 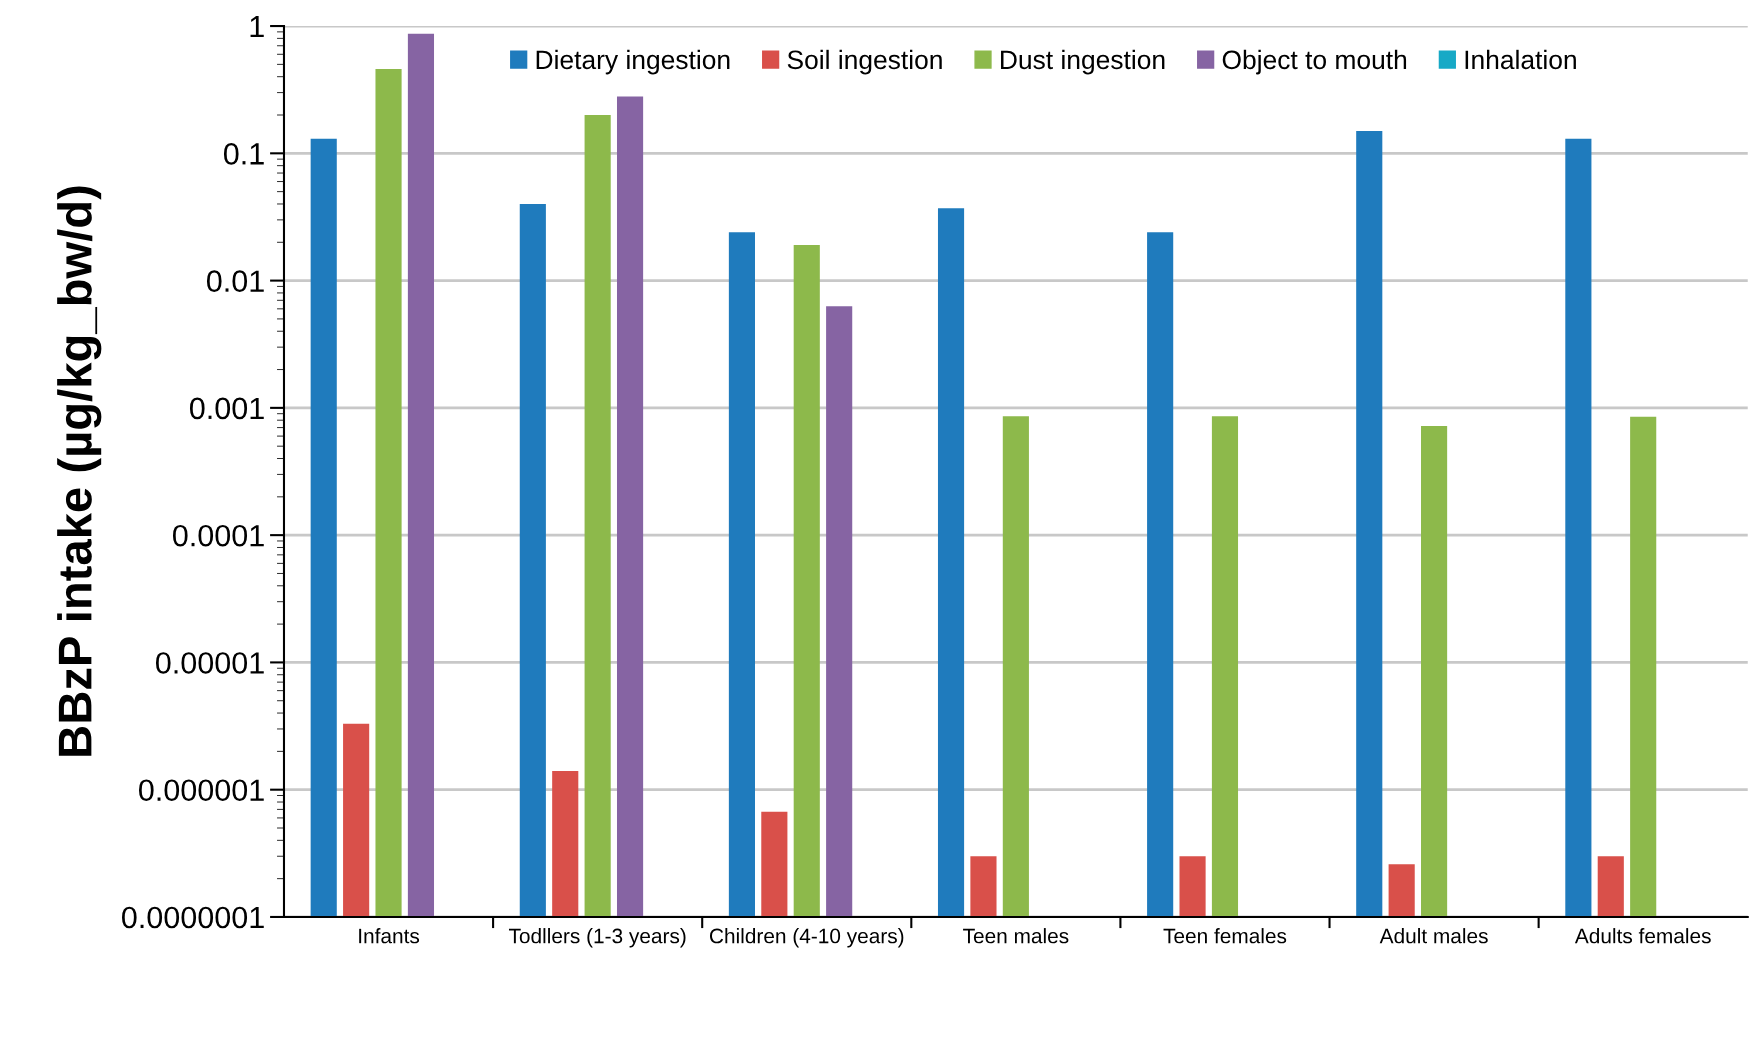 I want to click on legend-label: Soil ingestion, so click(x=864, y=62).